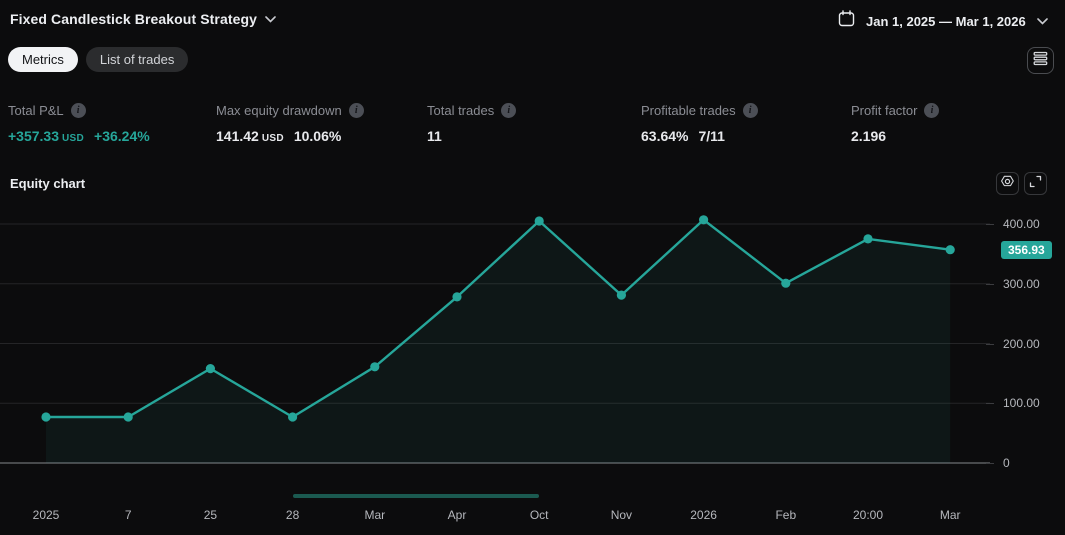 Image resolution: width=1065 pixels, height=535 pixels. Describe the element at coordinates (36, 110) in the screenshot. I see `metric-label: Total P&L` at that location.